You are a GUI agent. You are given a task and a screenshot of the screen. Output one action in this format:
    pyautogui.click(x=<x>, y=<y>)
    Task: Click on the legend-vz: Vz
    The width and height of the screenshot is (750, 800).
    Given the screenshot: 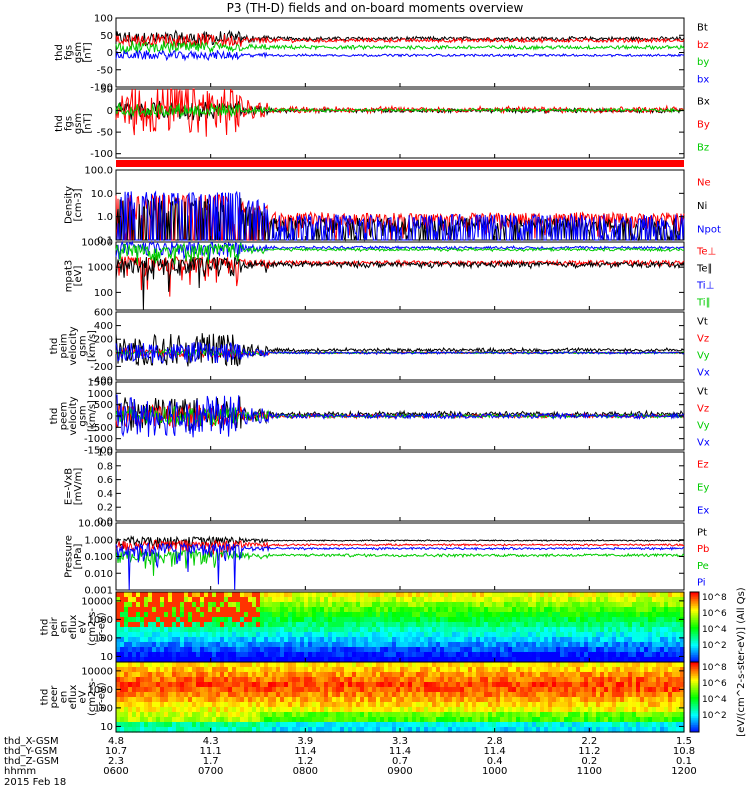 What is the action you would take?
    pyautogui.click(x=703, y=339)
    